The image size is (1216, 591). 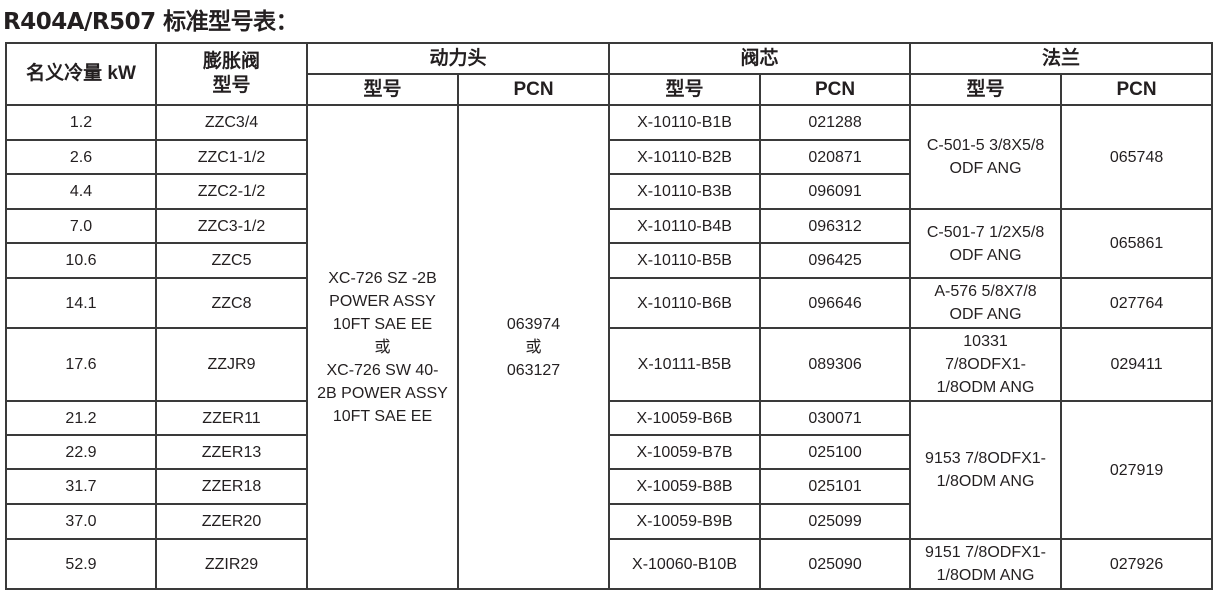 I want to click on table-row: 2.6 ZZC1-1/2 X-10110-B2B 020871, so click(x=608, y=157).